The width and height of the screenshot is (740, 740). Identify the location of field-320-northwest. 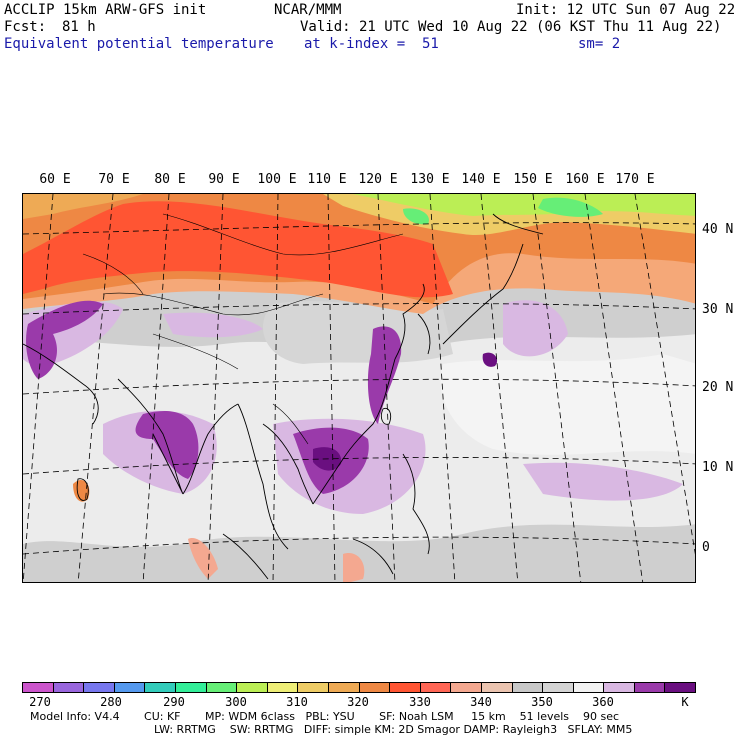
(83, 206).